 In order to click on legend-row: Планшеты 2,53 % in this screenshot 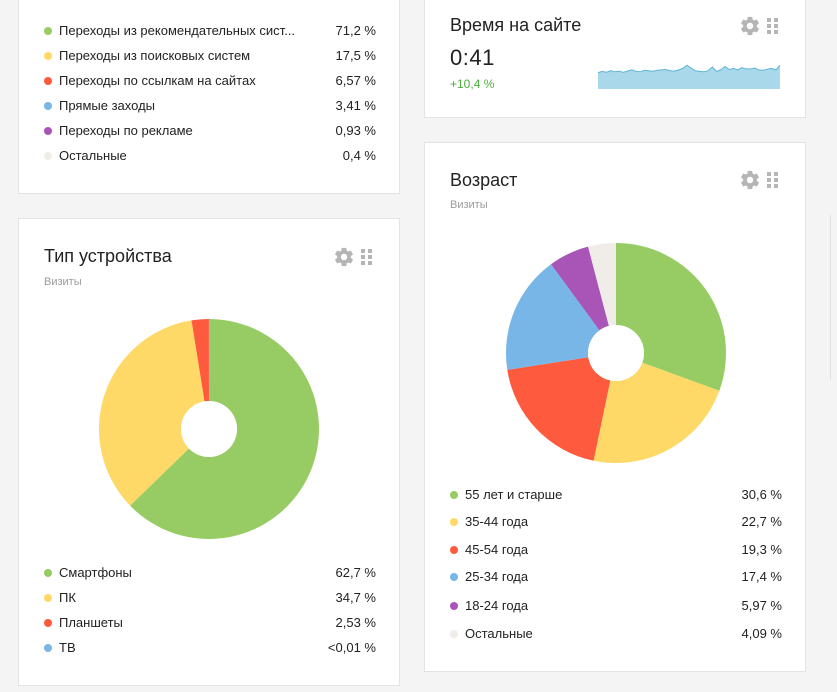, I will do `click(210, 623)`.